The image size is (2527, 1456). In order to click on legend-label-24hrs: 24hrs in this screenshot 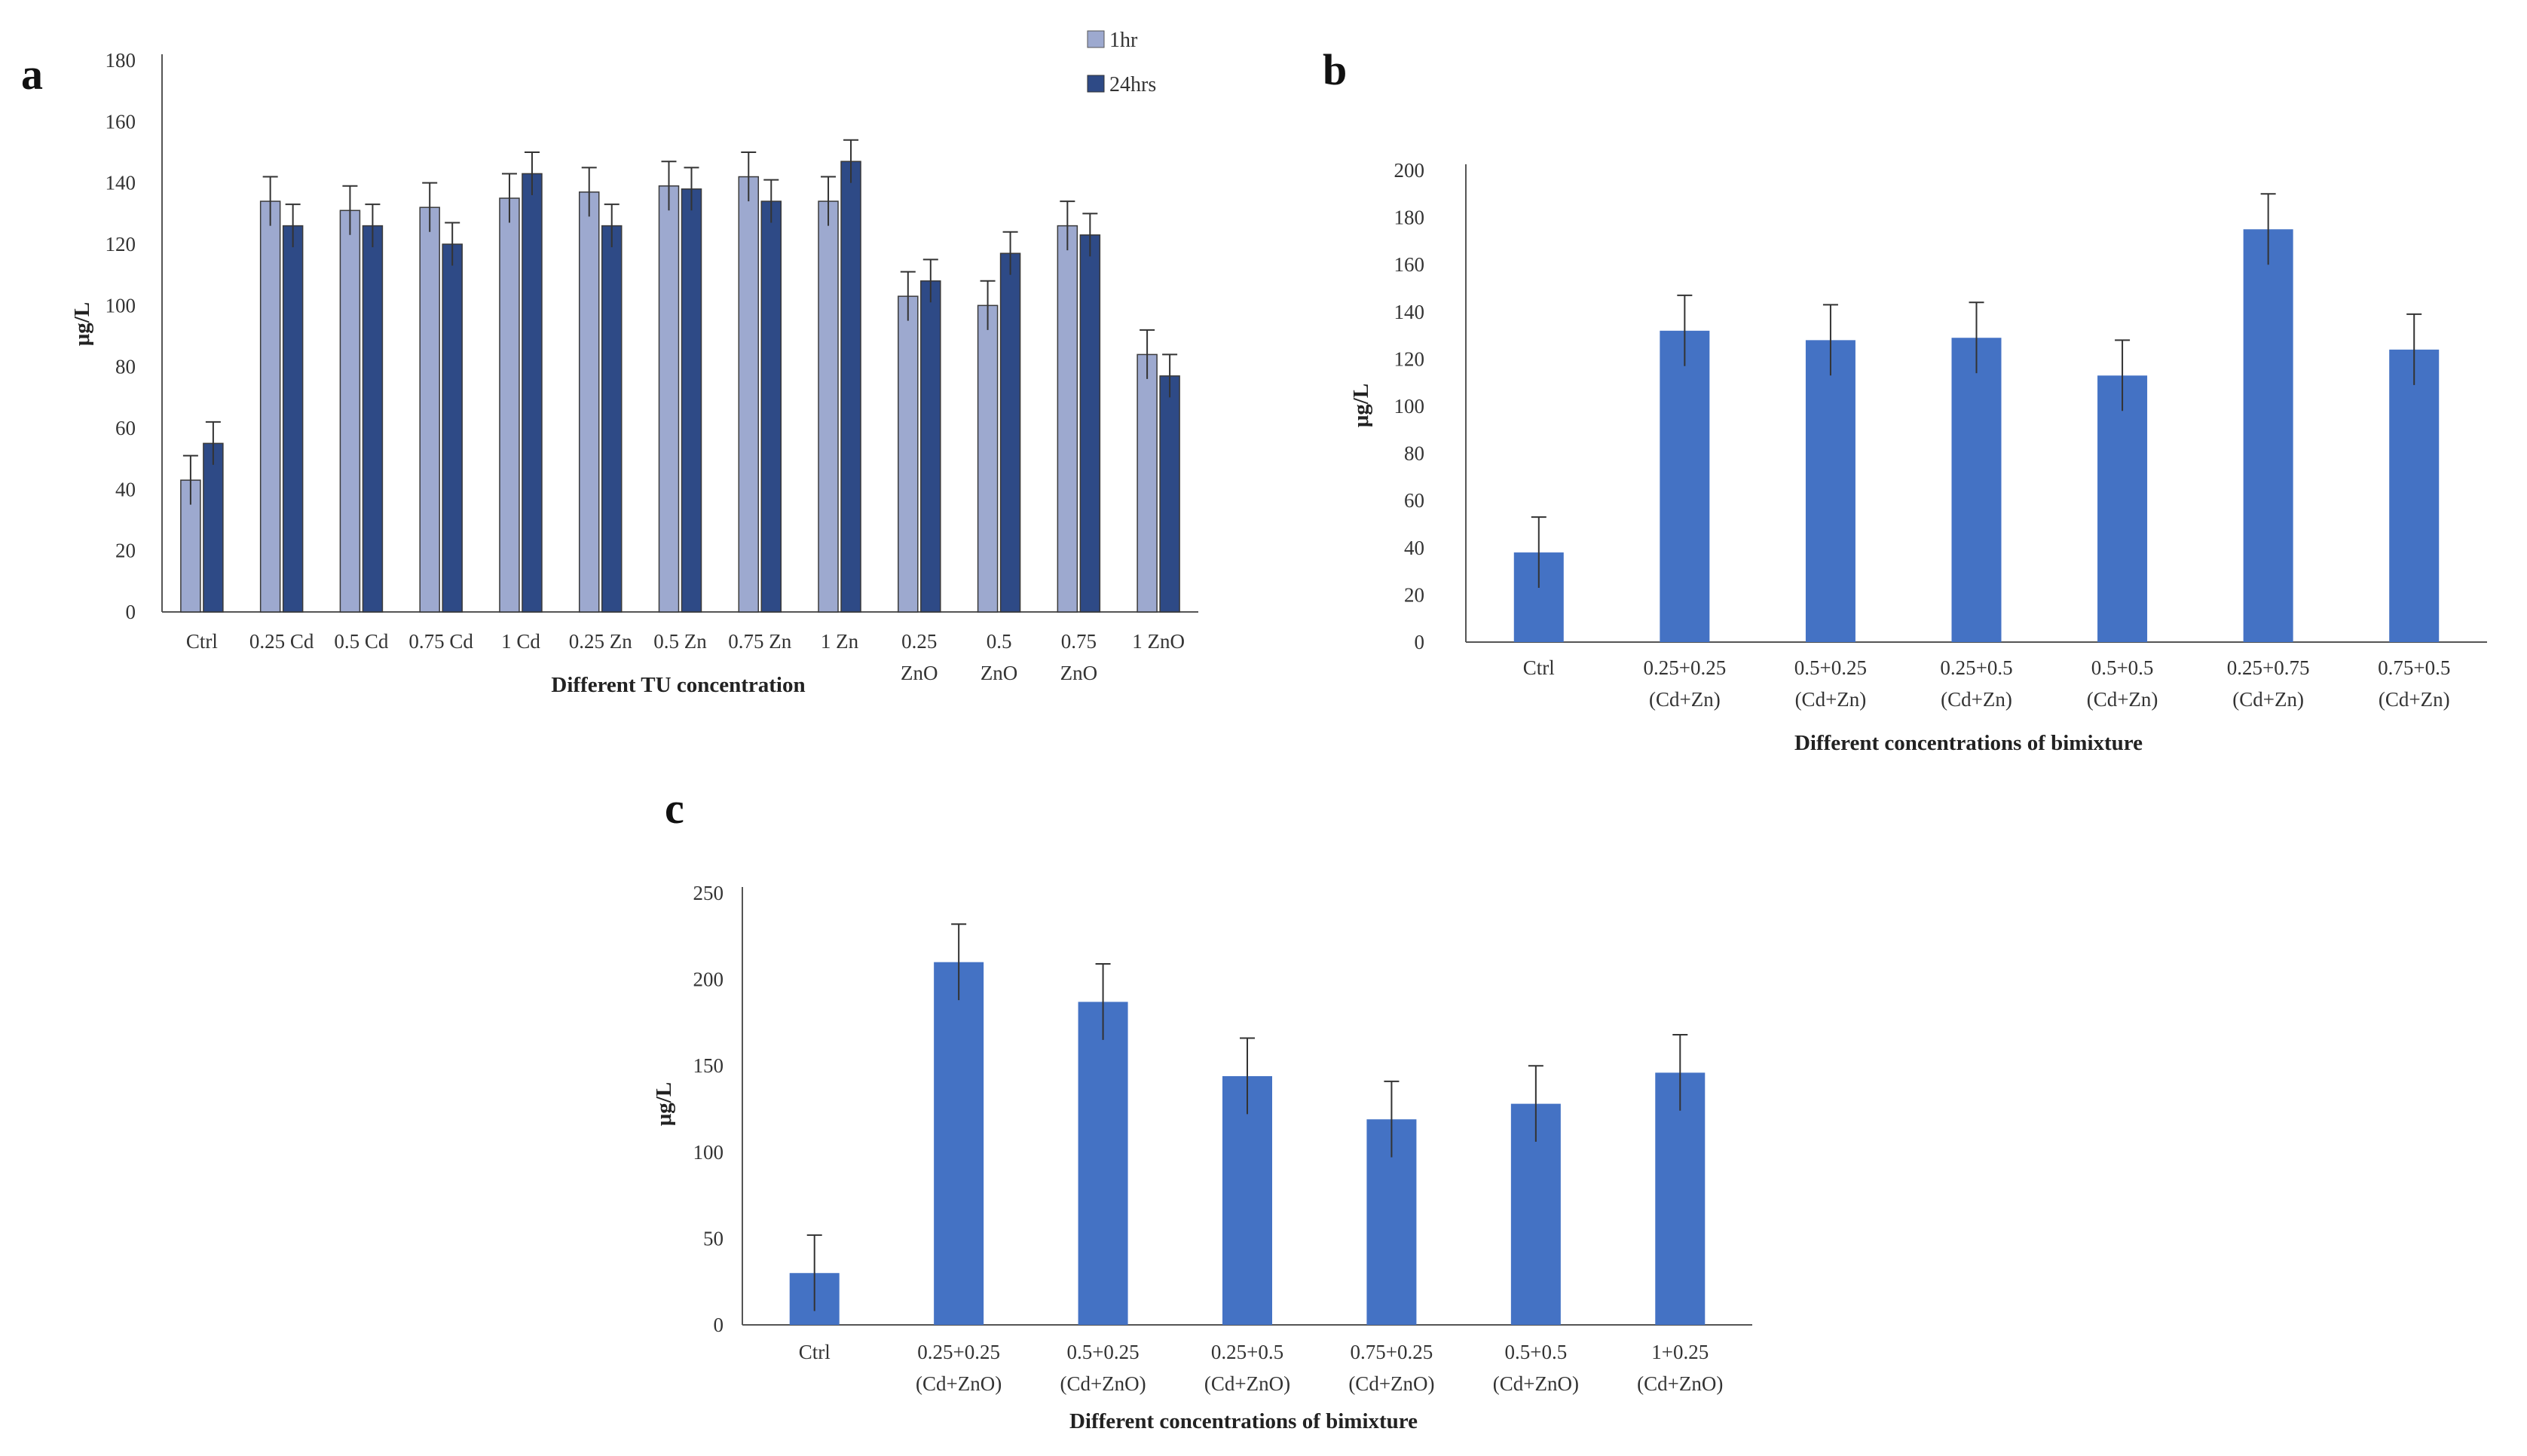, I will do `click(1132, 84)`.